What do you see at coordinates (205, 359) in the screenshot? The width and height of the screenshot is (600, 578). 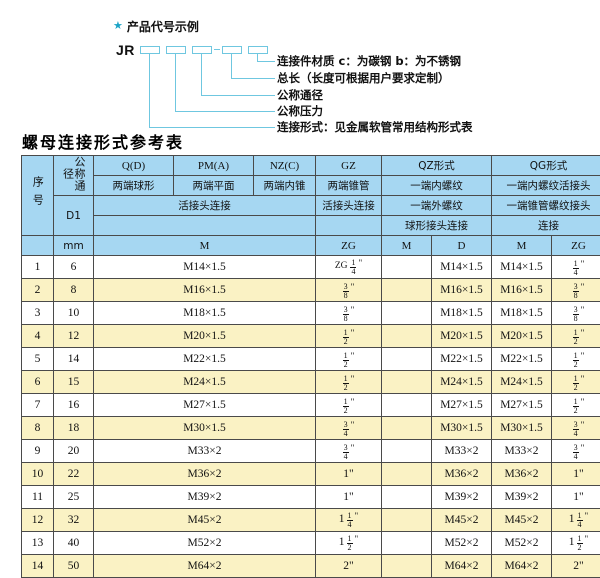 I see `cell-thread-m: M22×1.5` at bounding box center [205, 359].